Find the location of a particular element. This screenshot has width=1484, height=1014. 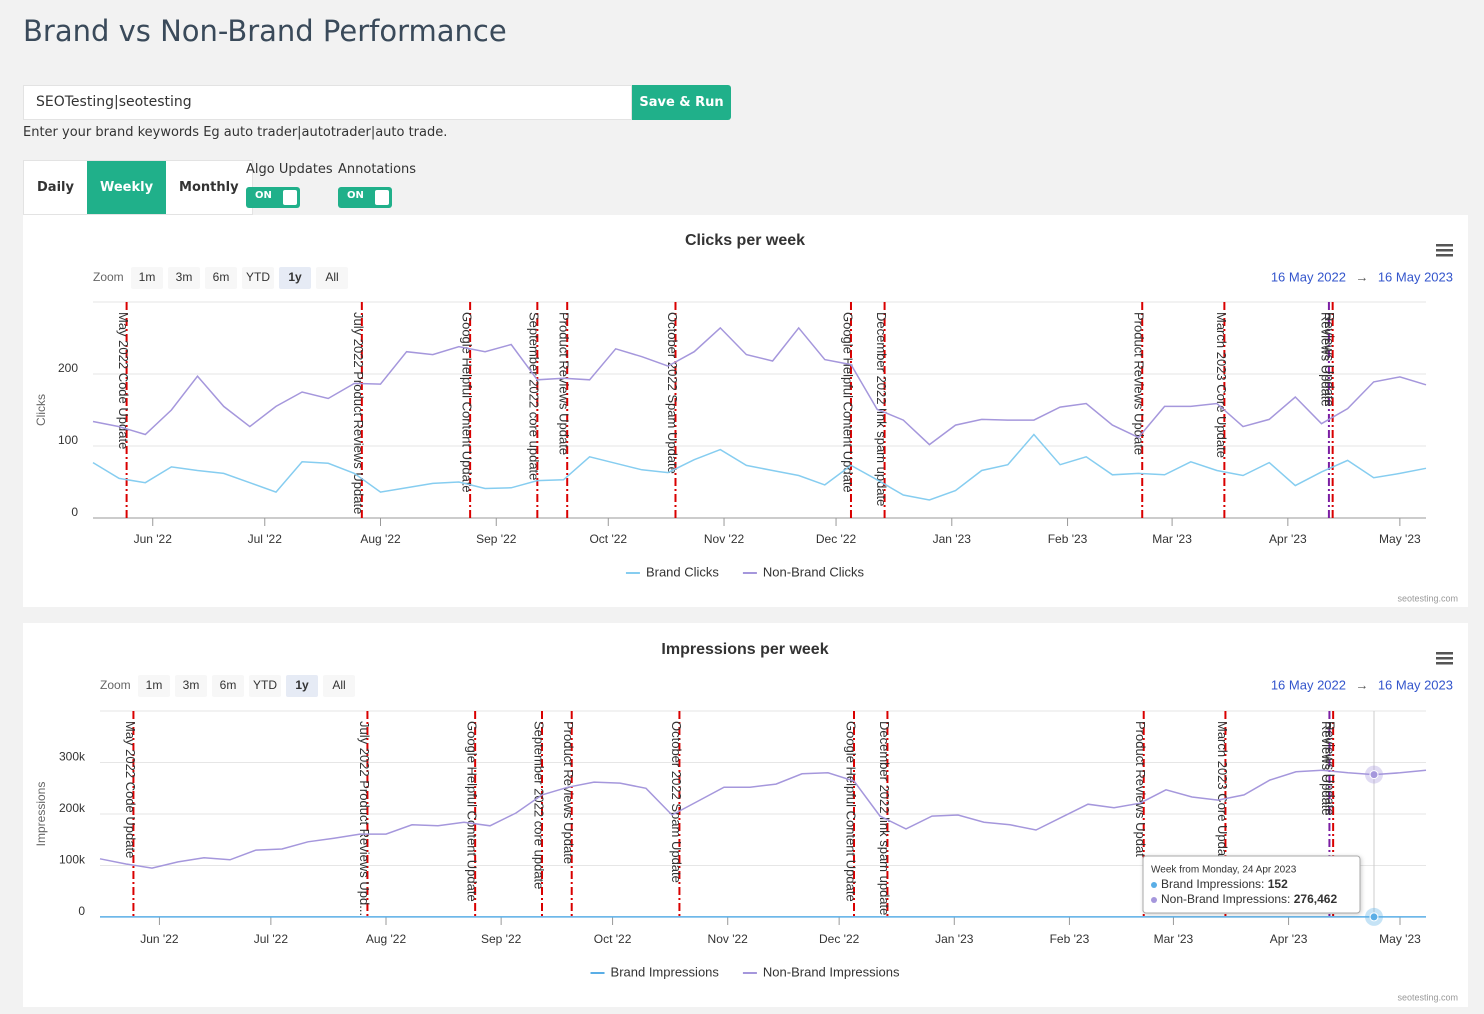

y-axis-title: Clicks is located at coordinates (41, 410).